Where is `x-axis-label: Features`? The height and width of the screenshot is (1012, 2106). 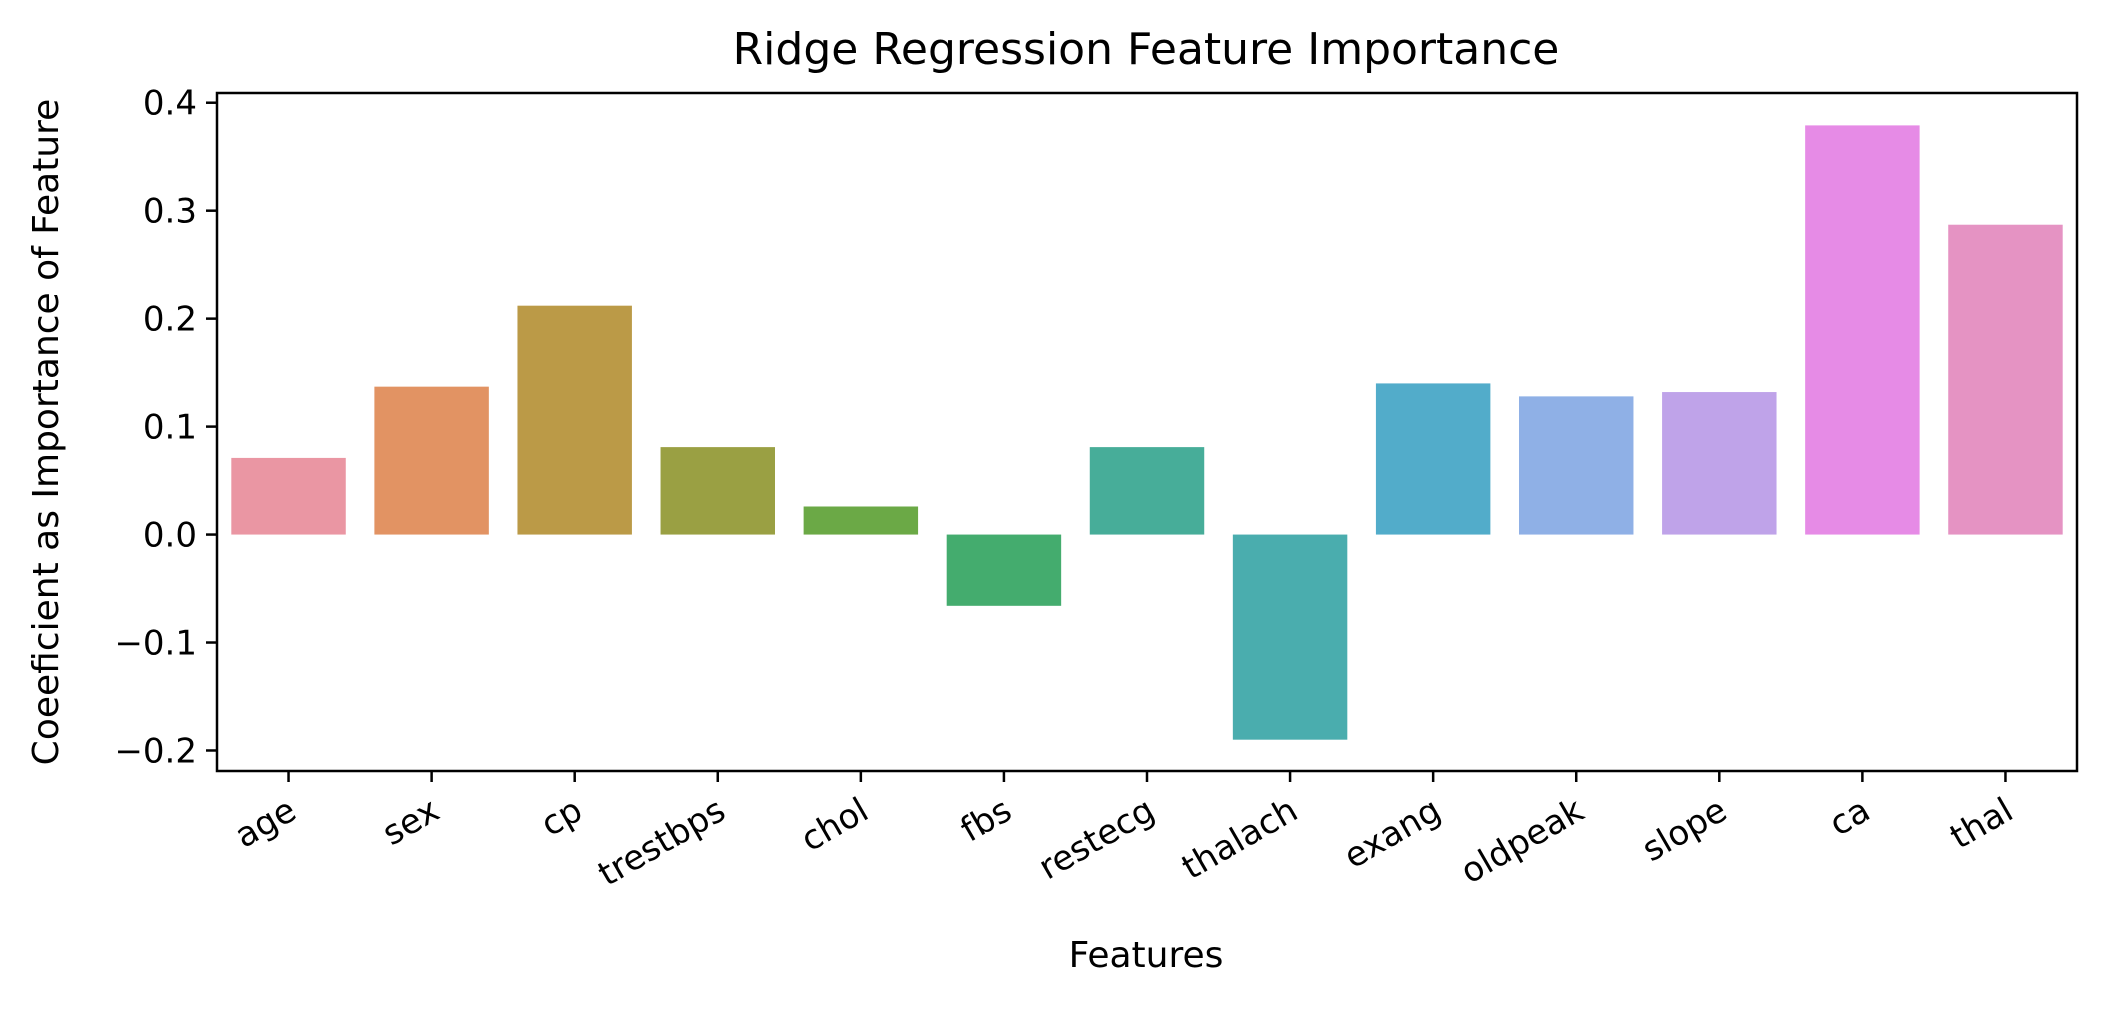 x-axis-label: Features is located at coordinates (1146, 955).